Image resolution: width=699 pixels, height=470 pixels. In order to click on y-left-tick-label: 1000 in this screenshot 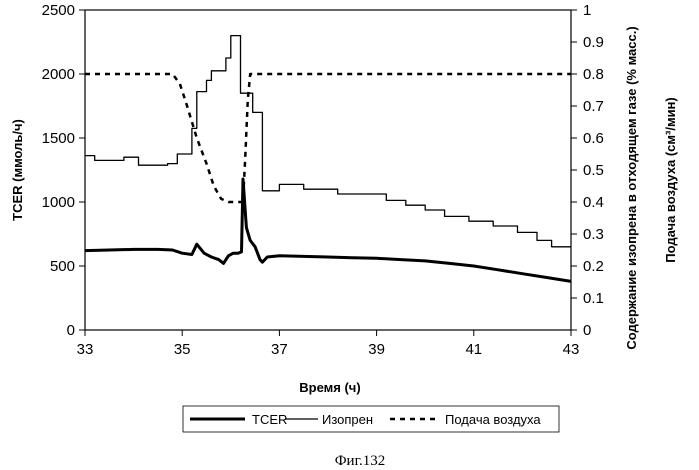, I will do `click(58, 202)`.